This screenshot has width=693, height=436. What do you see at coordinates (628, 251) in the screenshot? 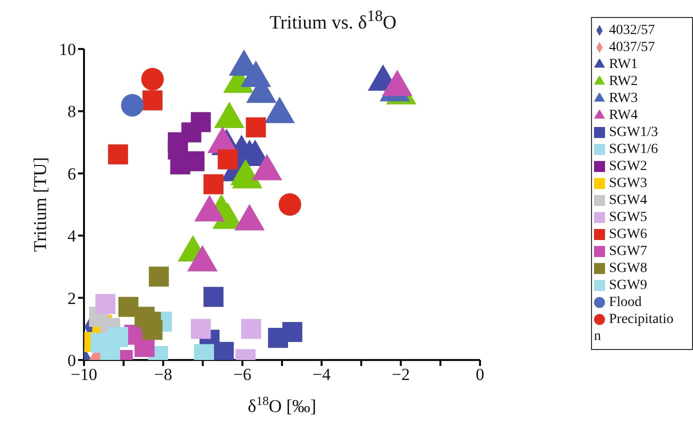
I see `legend-label: SGW7` at bounding box center [628, 251].